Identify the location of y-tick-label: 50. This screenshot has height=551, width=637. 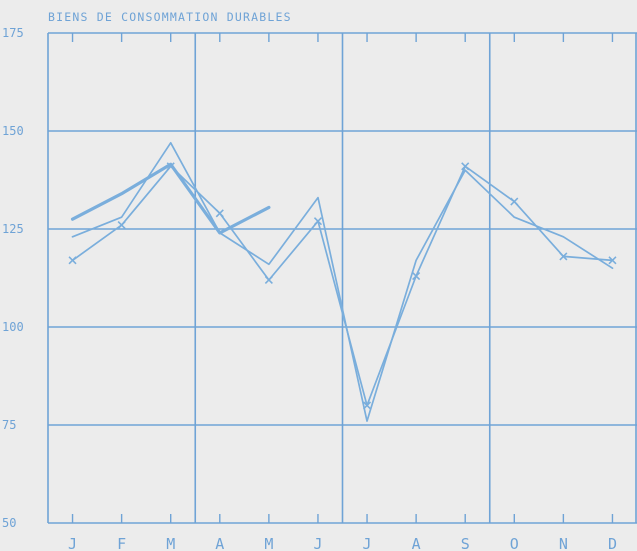
(9, 523).